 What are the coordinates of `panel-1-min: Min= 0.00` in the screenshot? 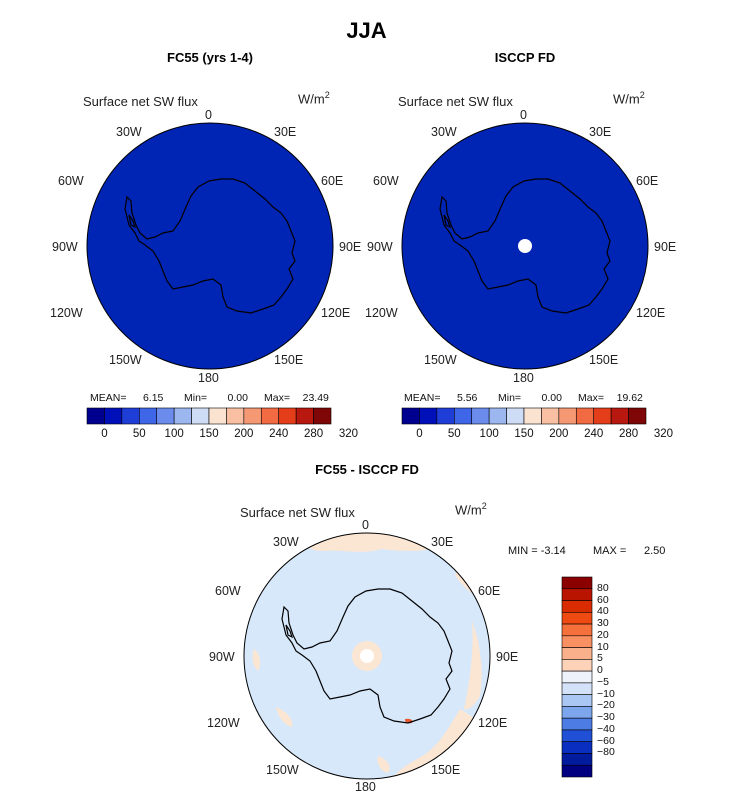 It's located at (216, 398).